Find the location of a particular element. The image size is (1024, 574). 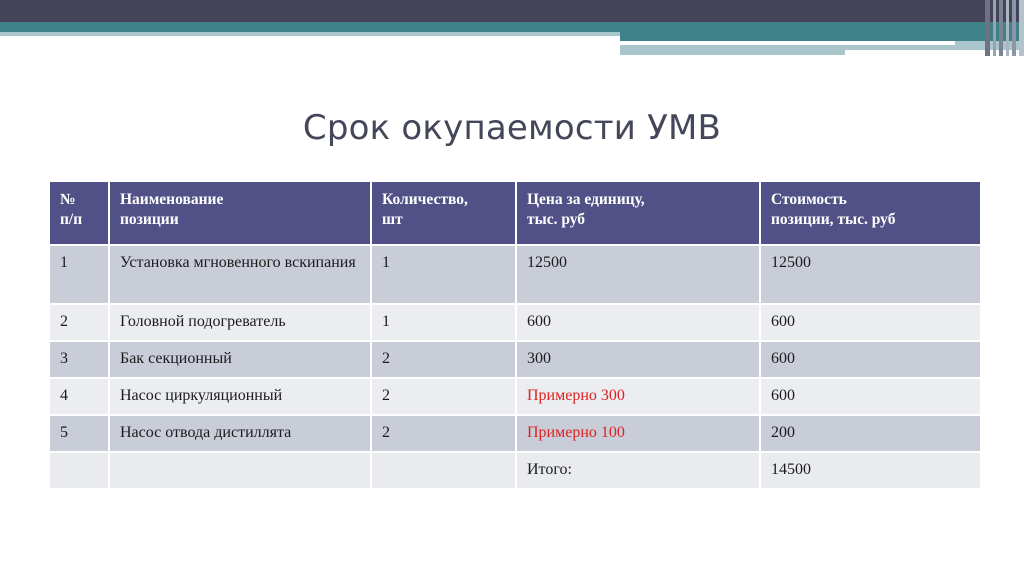

column-header-name: Наименование позиции is located at coordinates (240, 213).